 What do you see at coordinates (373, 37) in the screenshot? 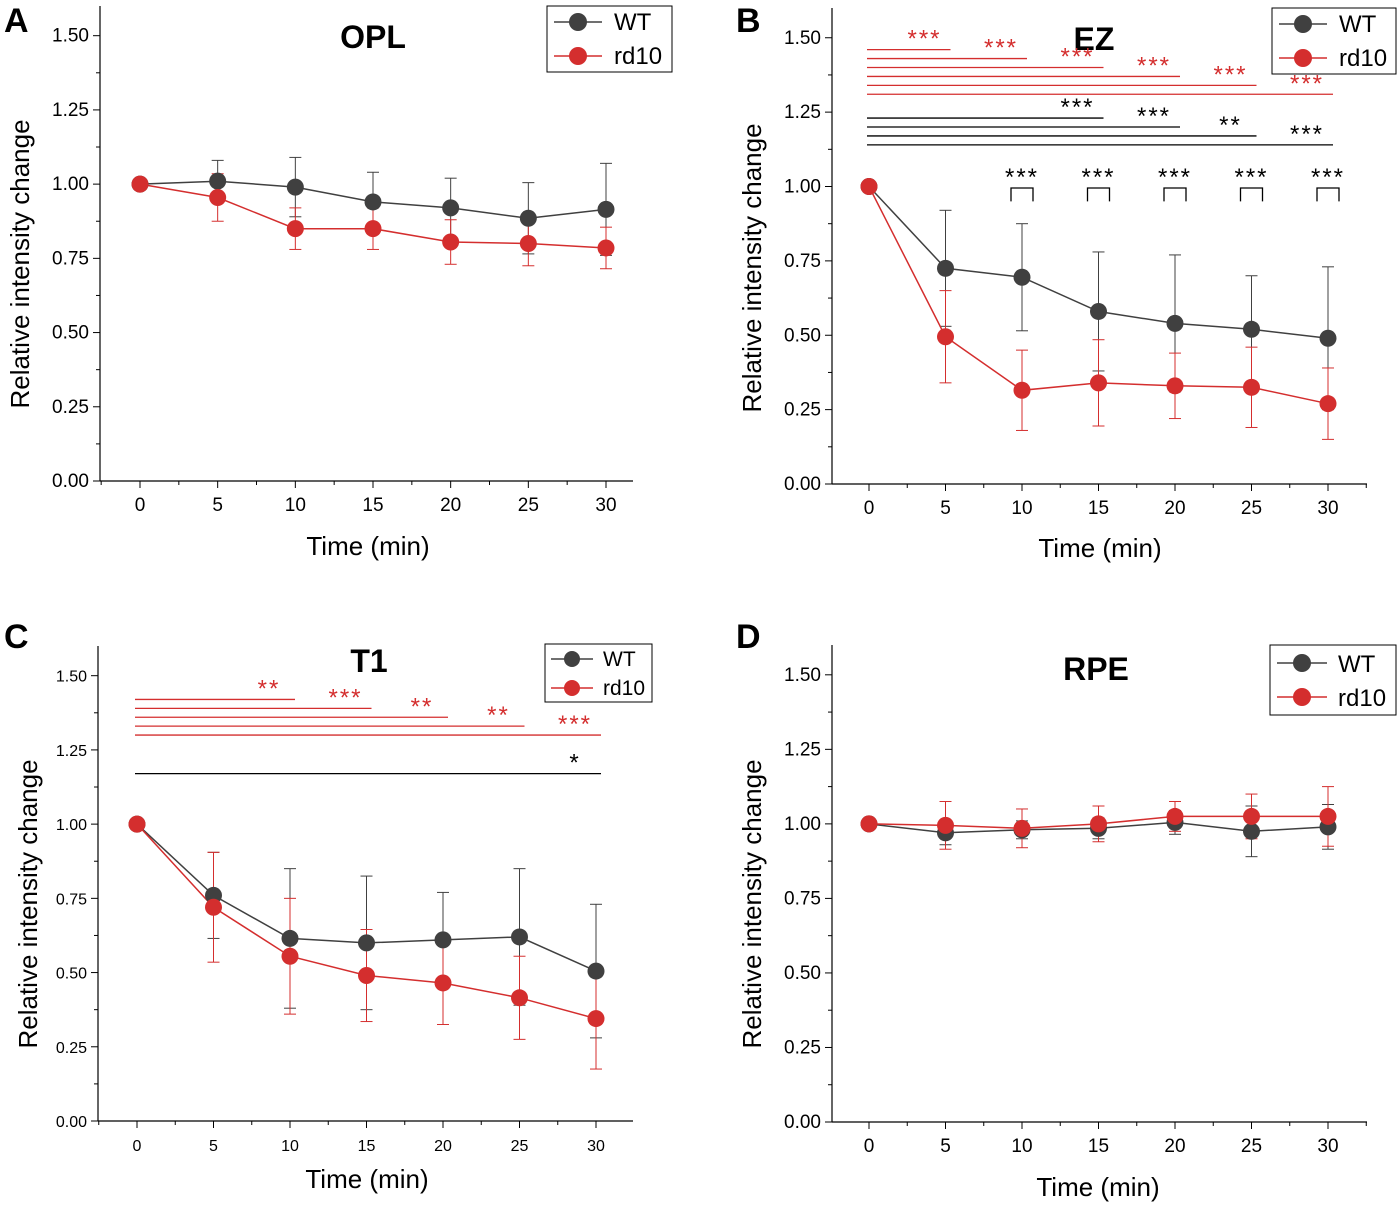
I see `panel-title: OPL` at bounding box center [373, 37].